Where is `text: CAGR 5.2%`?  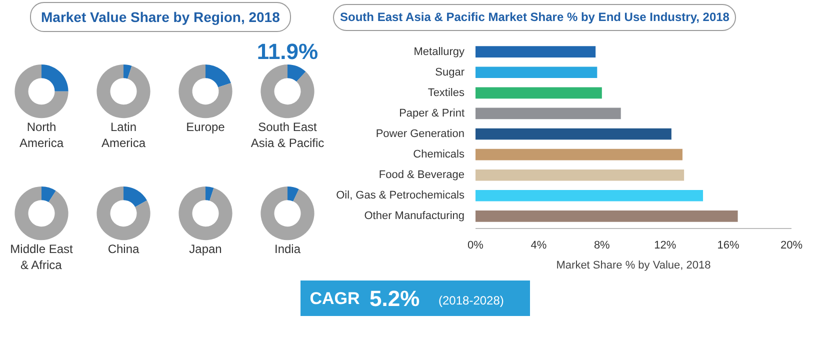
text: CAGR 5.2% is located at coordinates (365, 298).